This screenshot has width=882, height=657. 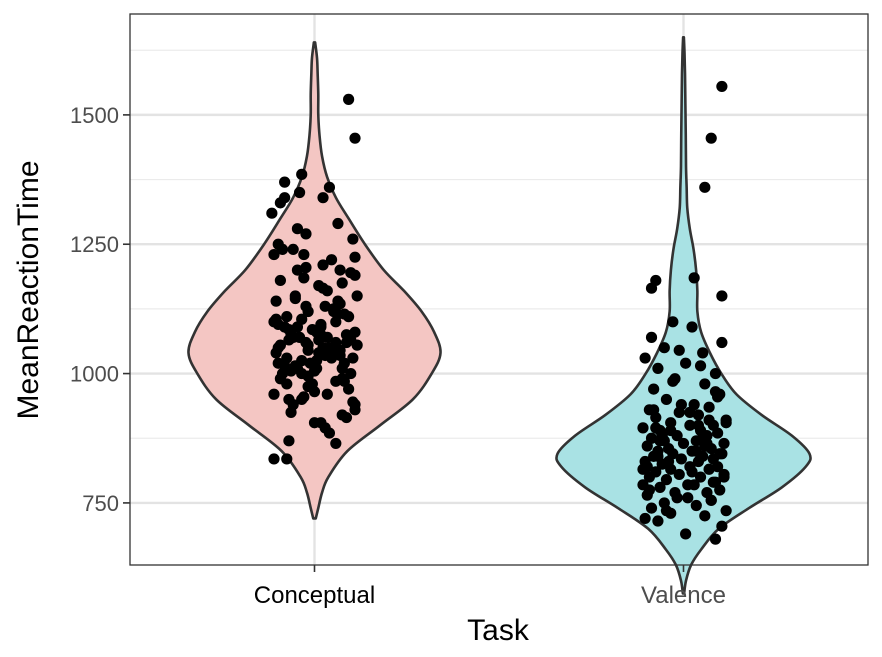 What do you see at coordinates (498, 630) in the screenshot?
I see `x-axis-title: Task` at bounding box center [498, 630].